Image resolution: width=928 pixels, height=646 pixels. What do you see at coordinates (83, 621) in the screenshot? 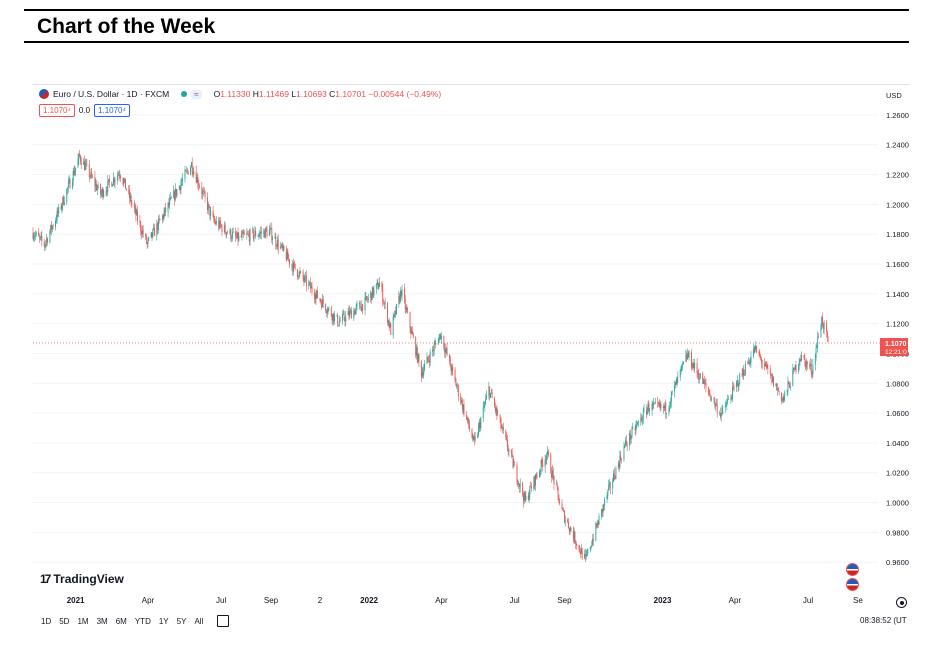
I see `range-1m: 1M` at bounding box center [83, 621].